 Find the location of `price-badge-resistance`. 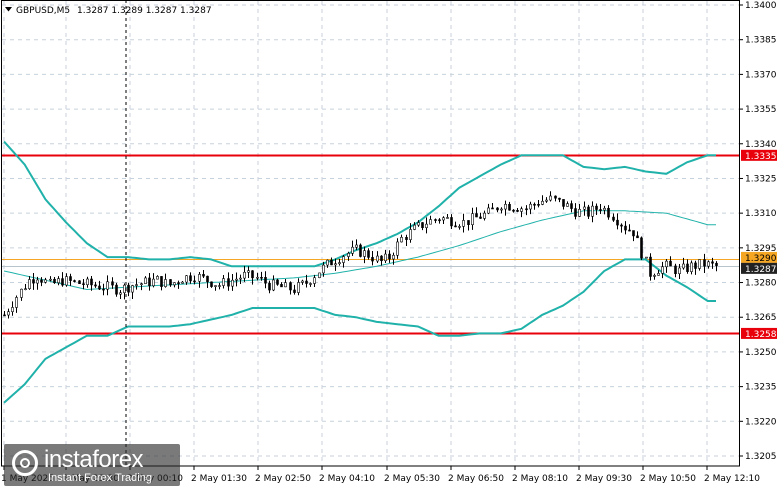

price-badge-resistance is located at coordinates (759, 155).